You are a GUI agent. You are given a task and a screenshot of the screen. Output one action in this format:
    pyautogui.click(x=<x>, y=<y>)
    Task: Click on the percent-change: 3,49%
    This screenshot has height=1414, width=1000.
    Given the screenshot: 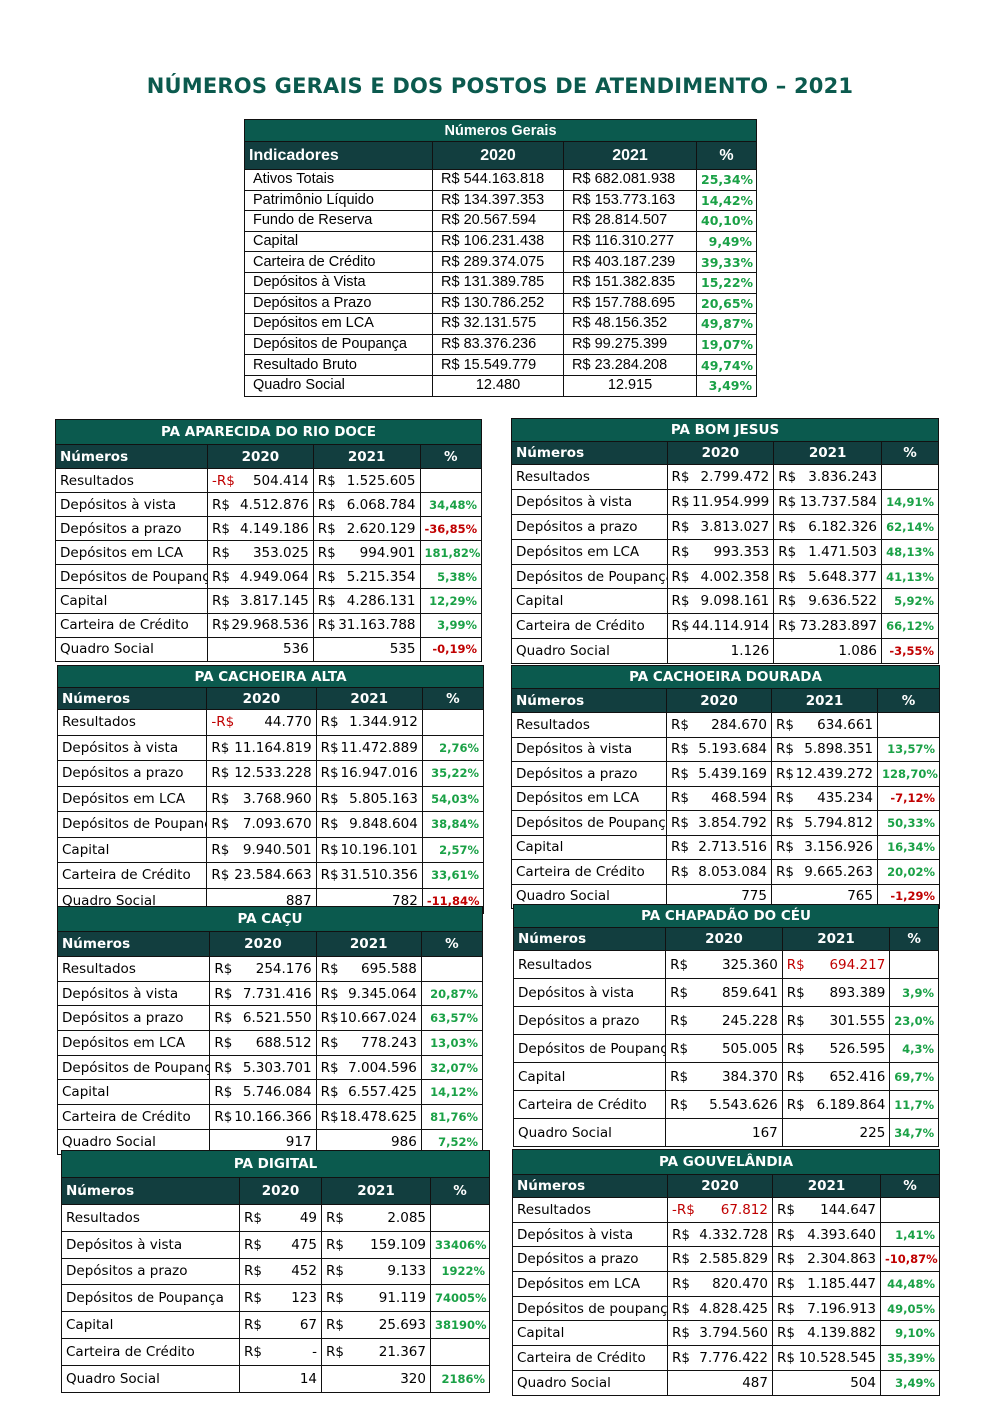 What is the action you would take?
    pyautogui.click(x=726, y=385)
    